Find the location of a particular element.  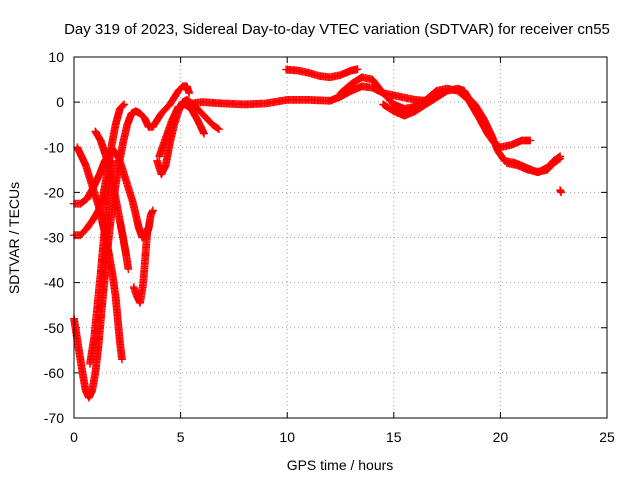

y-tick-label: -50 is located at coordinates (54, 328).